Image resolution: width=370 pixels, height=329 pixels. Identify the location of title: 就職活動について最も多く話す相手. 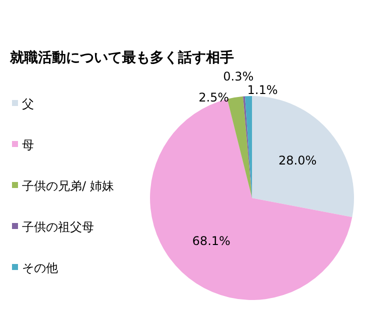
(122, 58).